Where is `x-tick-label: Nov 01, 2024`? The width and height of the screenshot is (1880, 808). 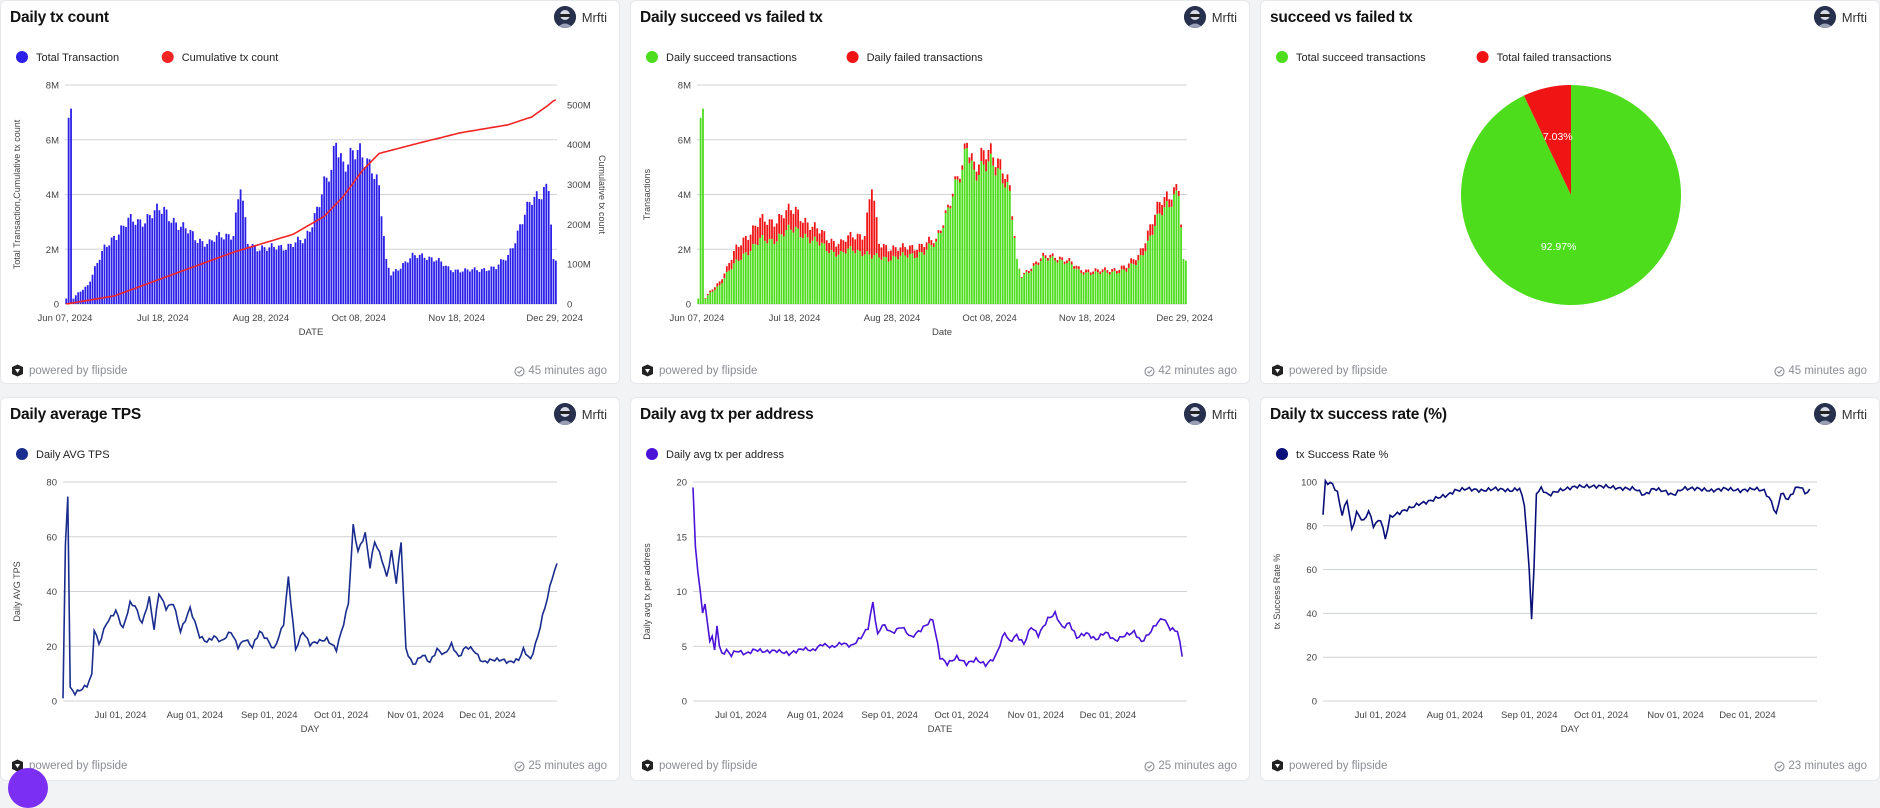
x-tick-label: Nov 01, 2024 is located at coordinates (1675, 715).